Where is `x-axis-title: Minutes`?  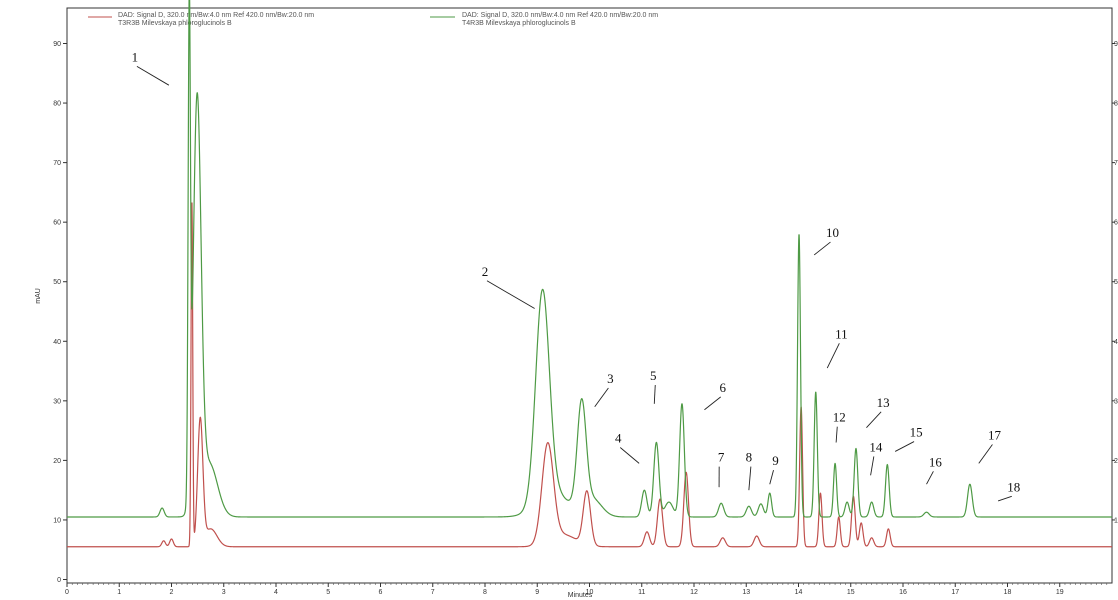 x-axis-title: Minutes is located at coordinates (580, 595).